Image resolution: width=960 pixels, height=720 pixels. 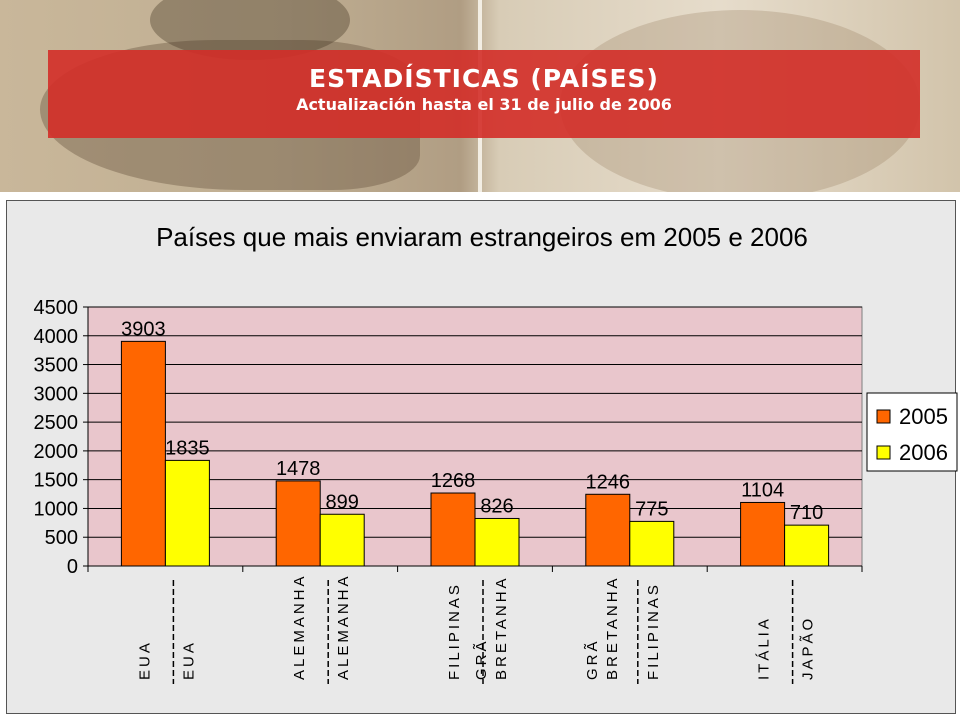 What do you see at coordinates (762, 490) in the screenshot?
I see `data-label: 1104` at bounding box center [762, 490].